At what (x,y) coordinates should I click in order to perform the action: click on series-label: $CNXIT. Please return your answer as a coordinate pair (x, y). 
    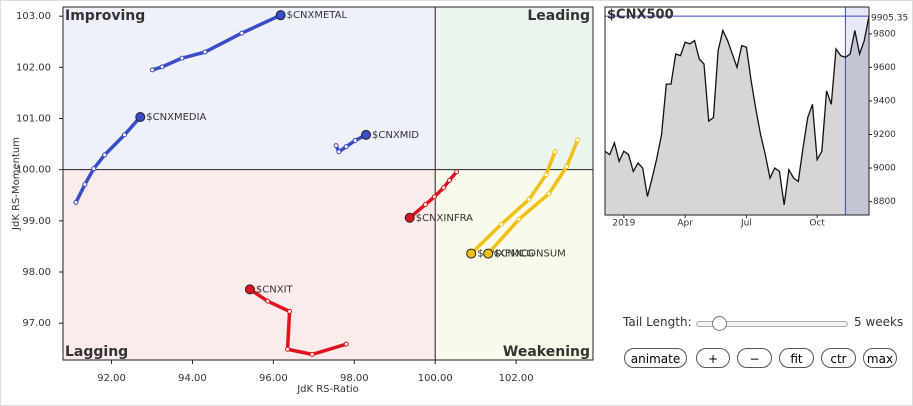
    Looking at the image, I should click on (275, 289).